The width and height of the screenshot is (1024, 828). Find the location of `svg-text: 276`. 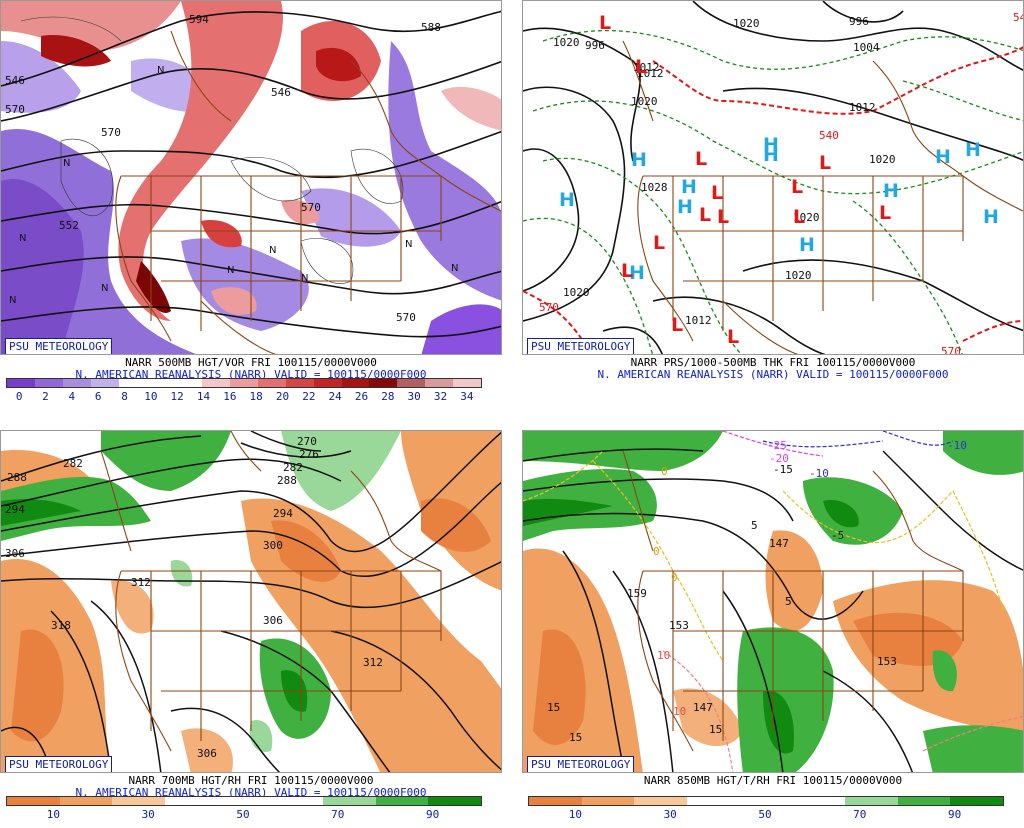

svg-text: 276 is located at coordinates (309, 454).